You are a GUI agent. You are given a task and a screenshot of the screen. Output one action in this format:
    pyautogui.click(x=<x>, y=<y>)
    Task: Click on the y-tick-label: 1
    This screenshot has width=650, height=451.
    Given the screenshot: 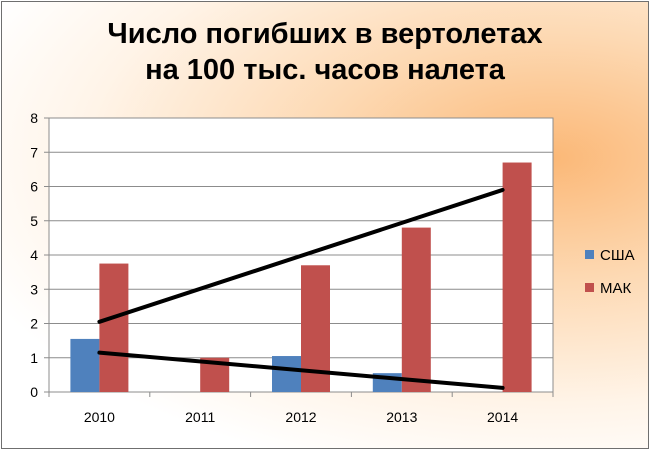 What is the action you would take?
    pyautogui.click(x=34, y=358)
    